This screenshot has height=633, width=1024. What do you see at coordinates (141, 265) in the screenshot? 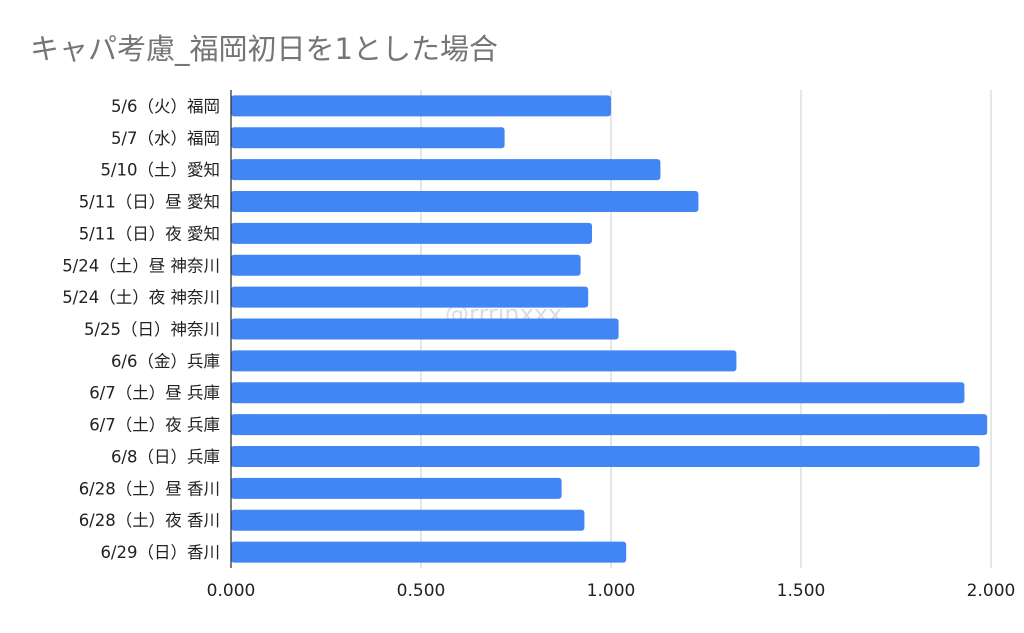
I see `category-label-5: 5/24（土）昼 神奈川` at bounding box center [141, 265].